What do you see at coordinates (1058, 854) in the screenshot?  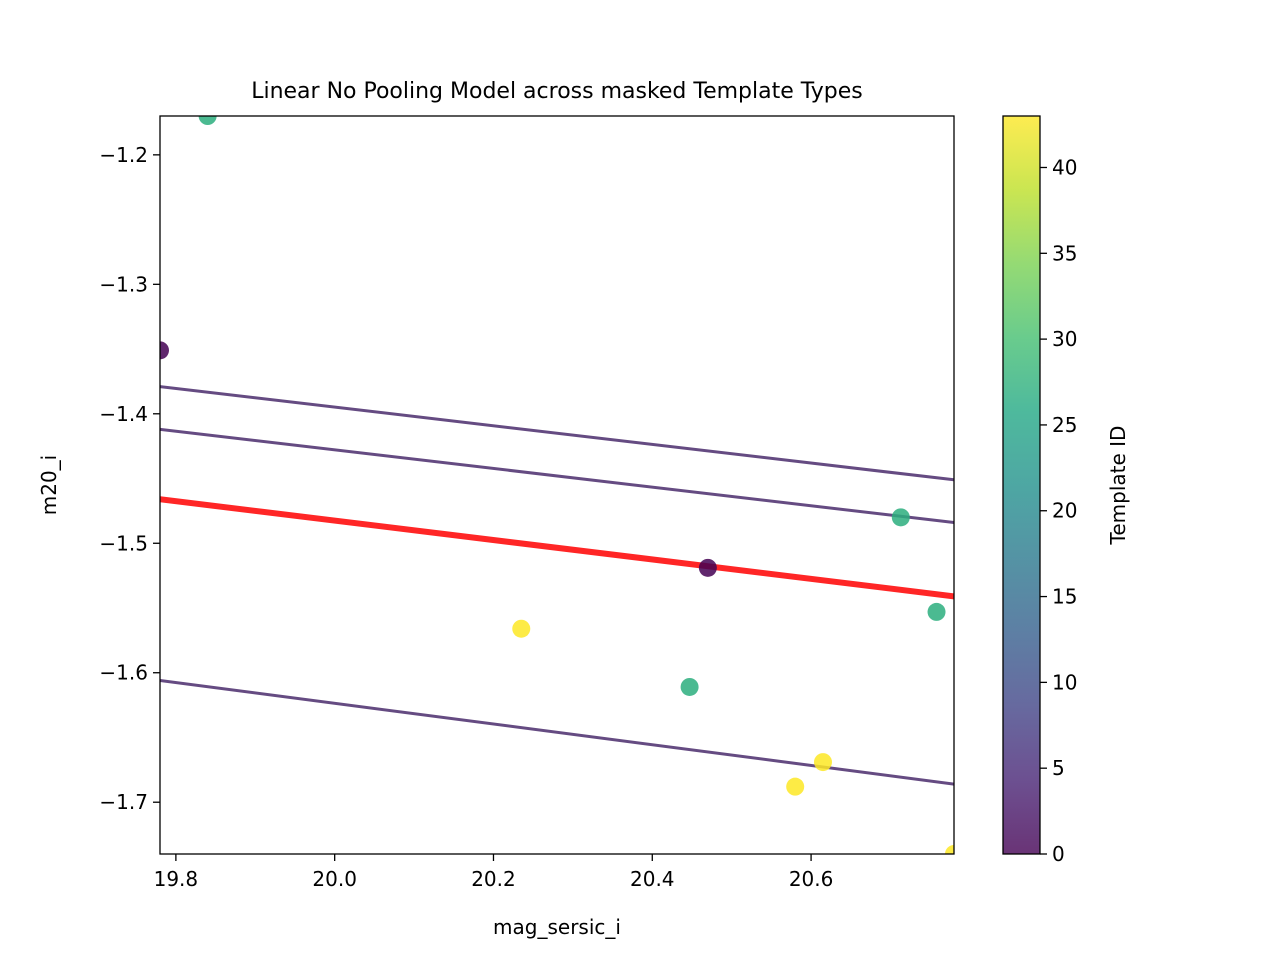 I see `colorbar-tick-label: 0` at bounding box center [1058, 854].